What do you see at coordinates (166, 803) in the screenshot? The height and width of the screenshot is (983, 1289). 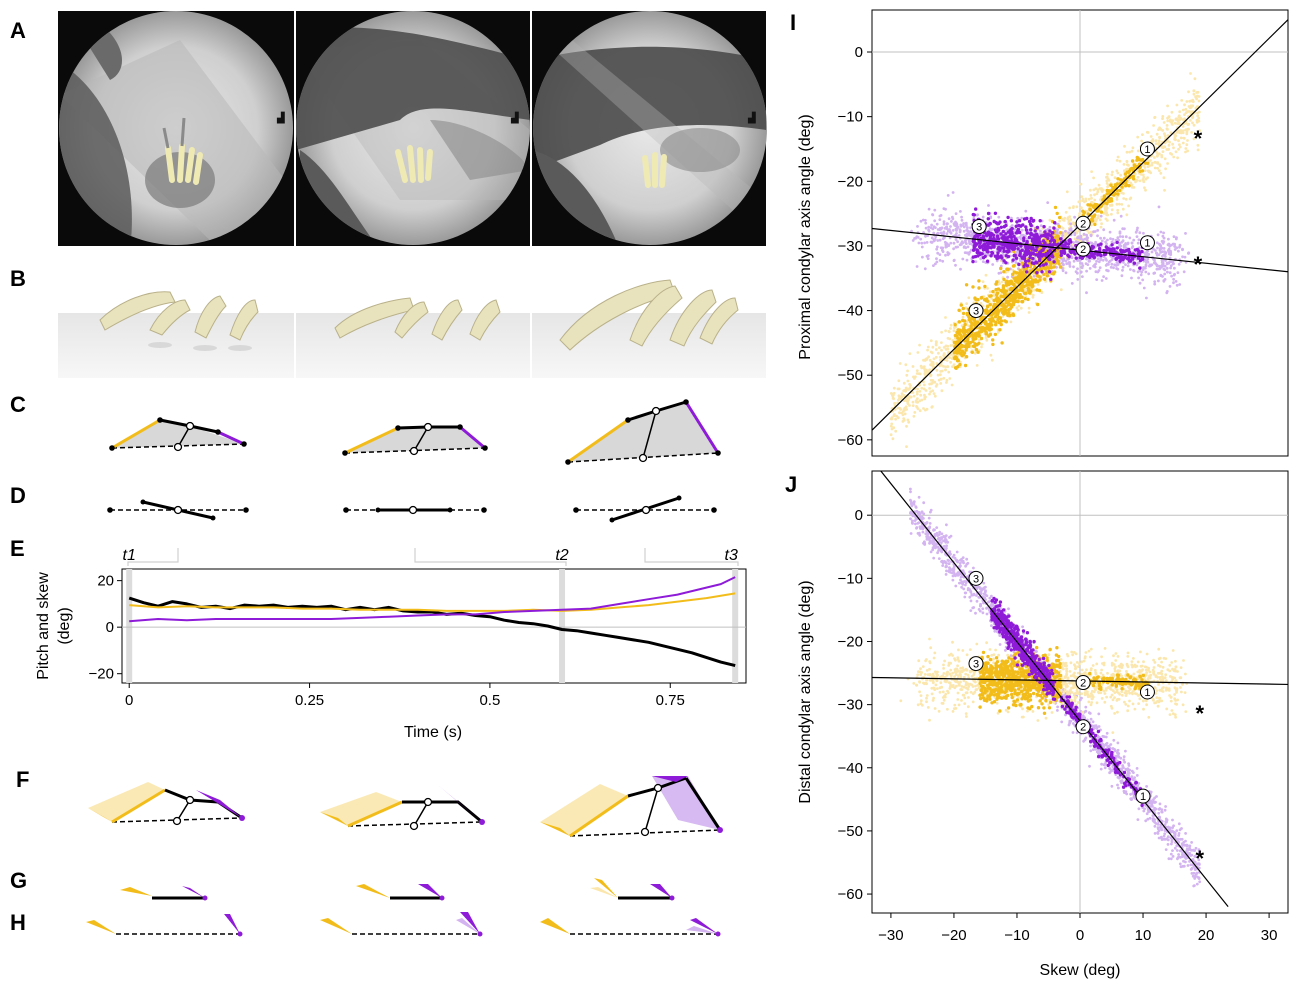 I see `plane-diagram` at bounding box center [166, 803].